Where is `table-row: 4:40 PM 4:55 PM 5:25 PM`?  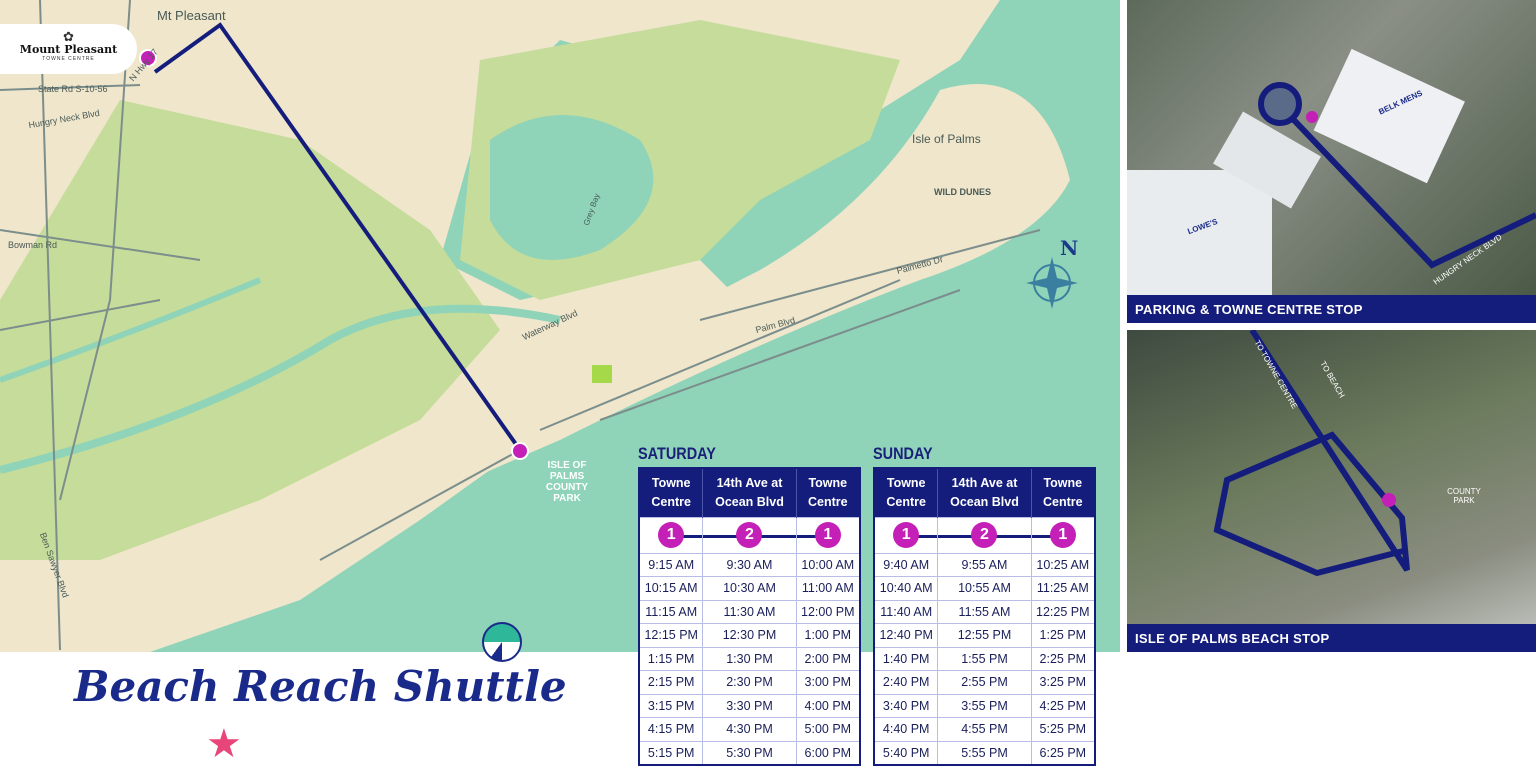
table-row: 4:40 PM 4:55 PM 5:25 PM is located at coordinates (984, 729).